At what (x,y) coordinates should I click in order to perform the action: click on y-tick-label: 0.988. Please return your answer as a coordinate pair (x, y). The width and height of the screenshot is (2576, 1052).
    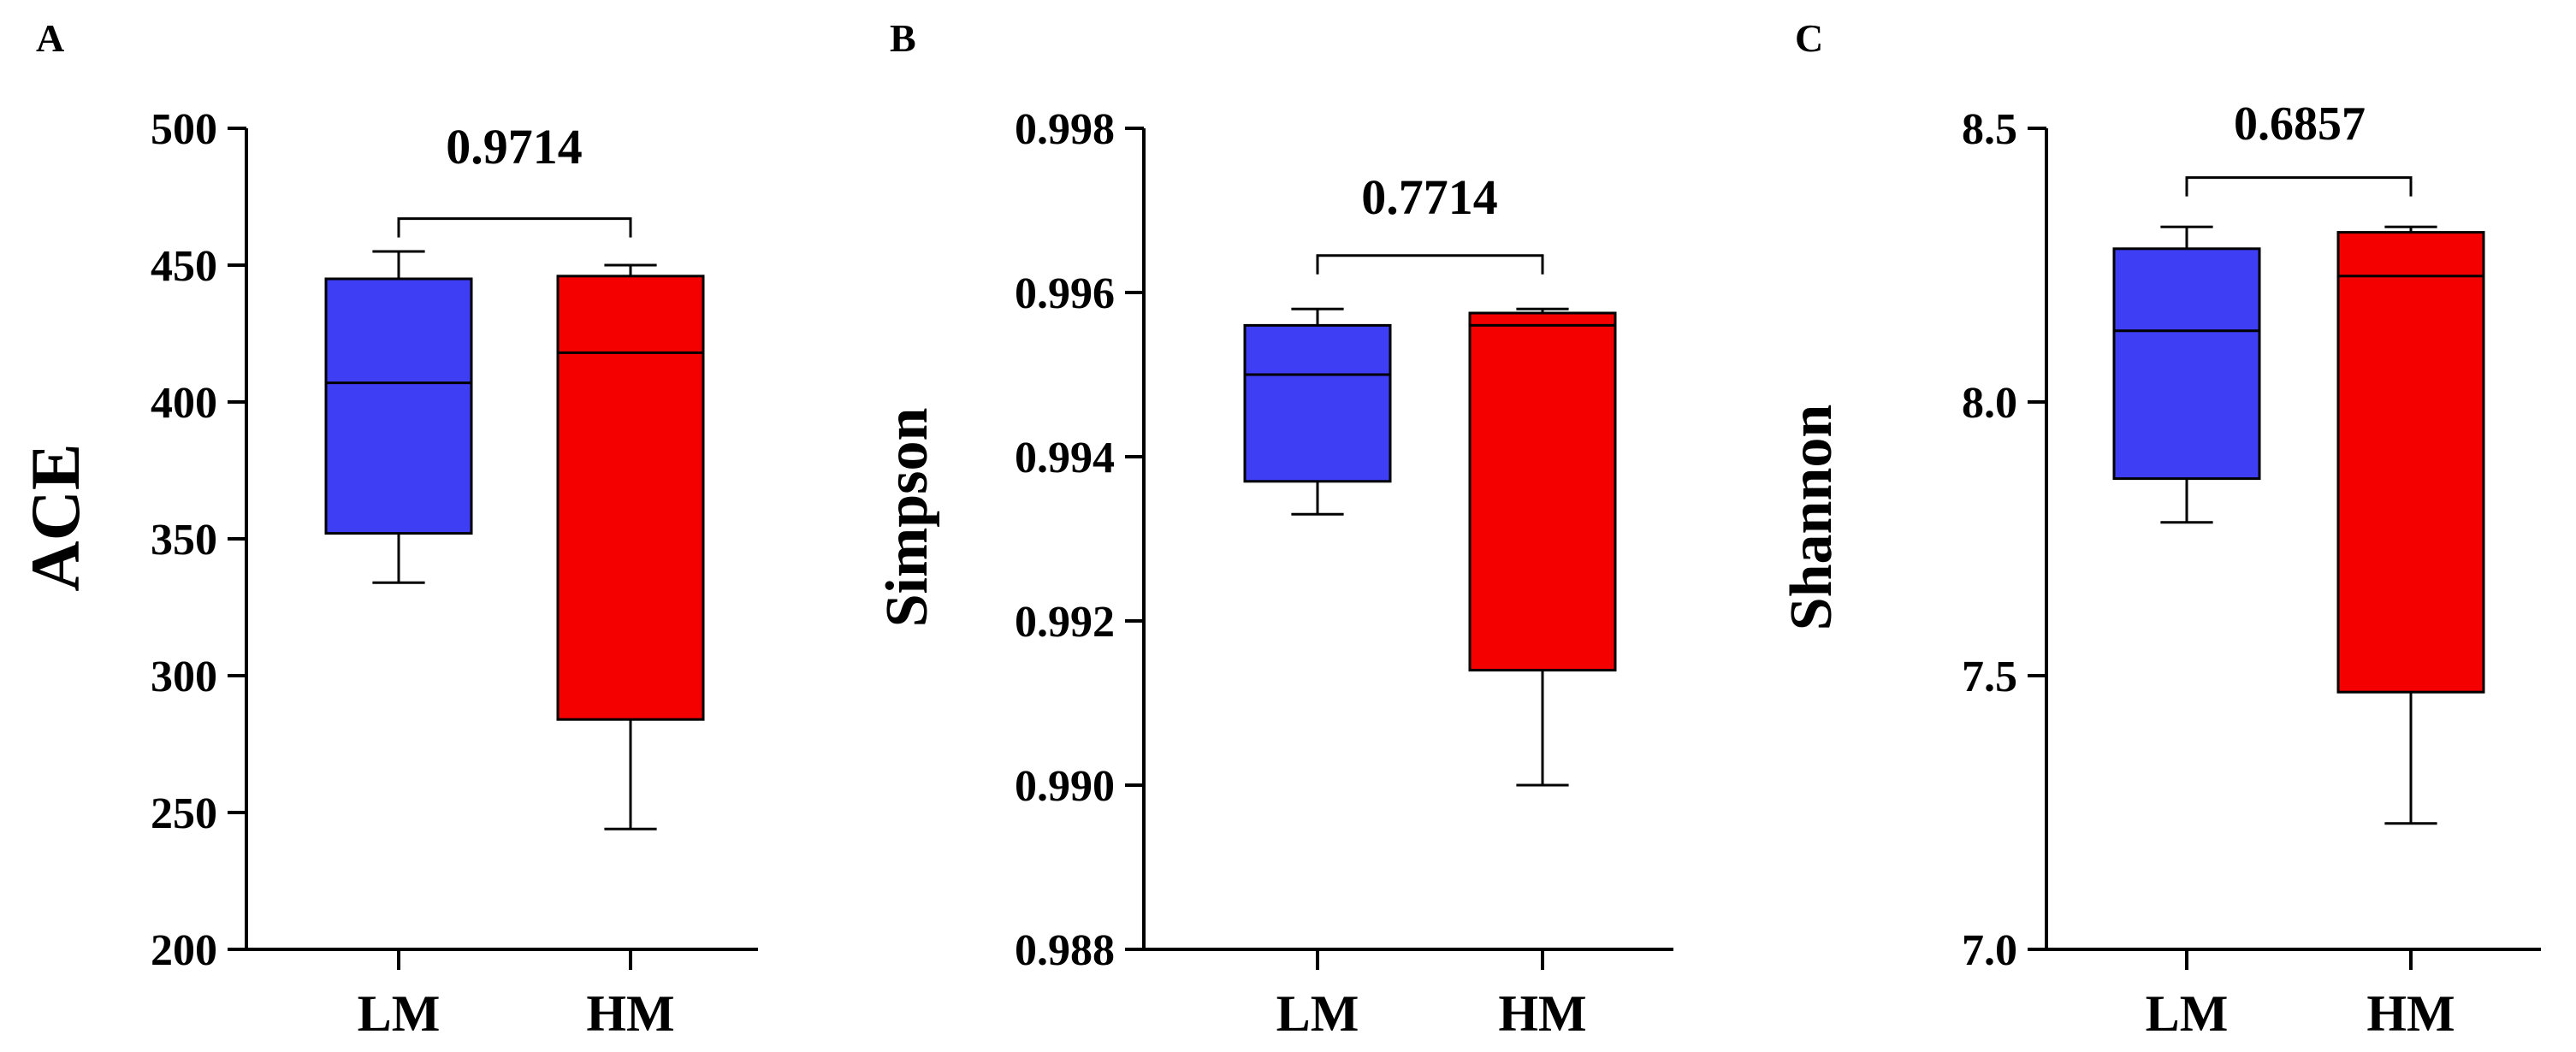
    Looking at the image, I should click on (1065, 950).